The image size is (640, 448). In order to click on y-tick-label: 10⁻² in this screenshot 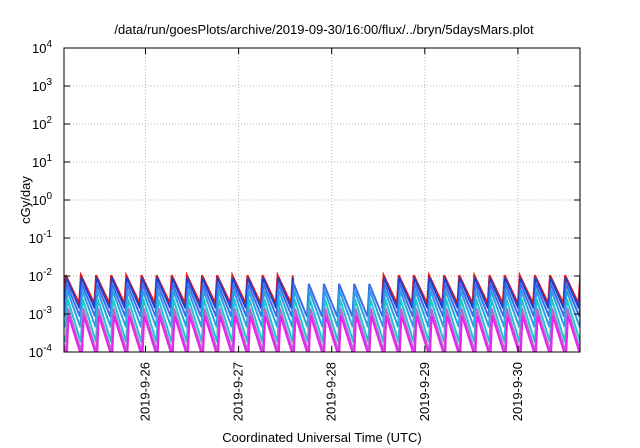, I will do `click(41, 275)`.